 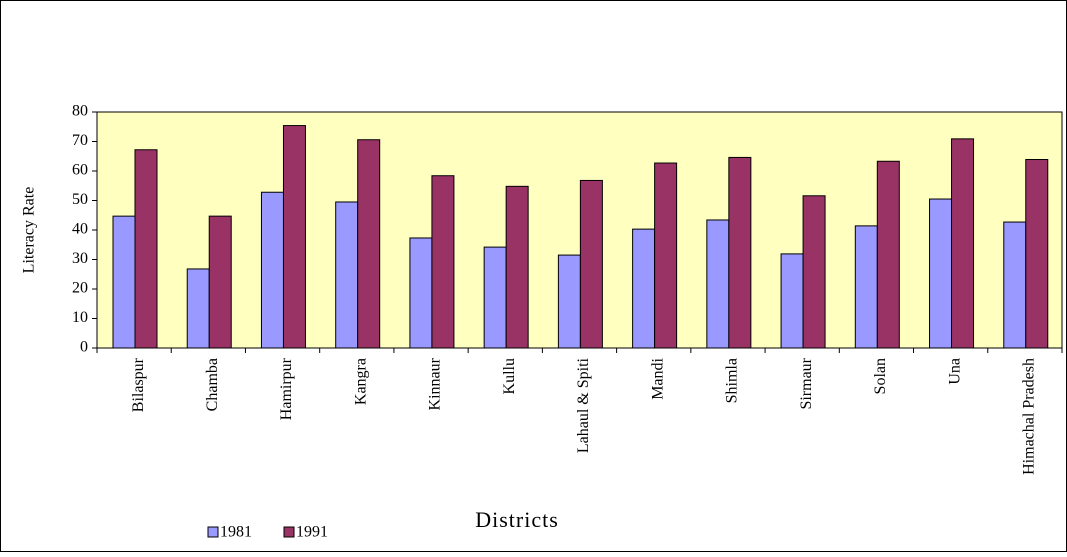 I want to click on x-tick-label: Lahaul & Spiti, so click(x=583, y=405).